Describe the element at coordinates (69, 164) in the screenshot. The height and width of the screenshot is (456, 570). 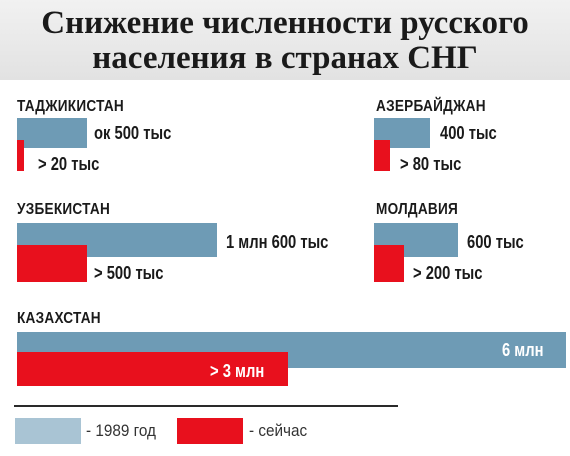
I see `value-label-now-tajikistan: > 20 тыс` at that location.